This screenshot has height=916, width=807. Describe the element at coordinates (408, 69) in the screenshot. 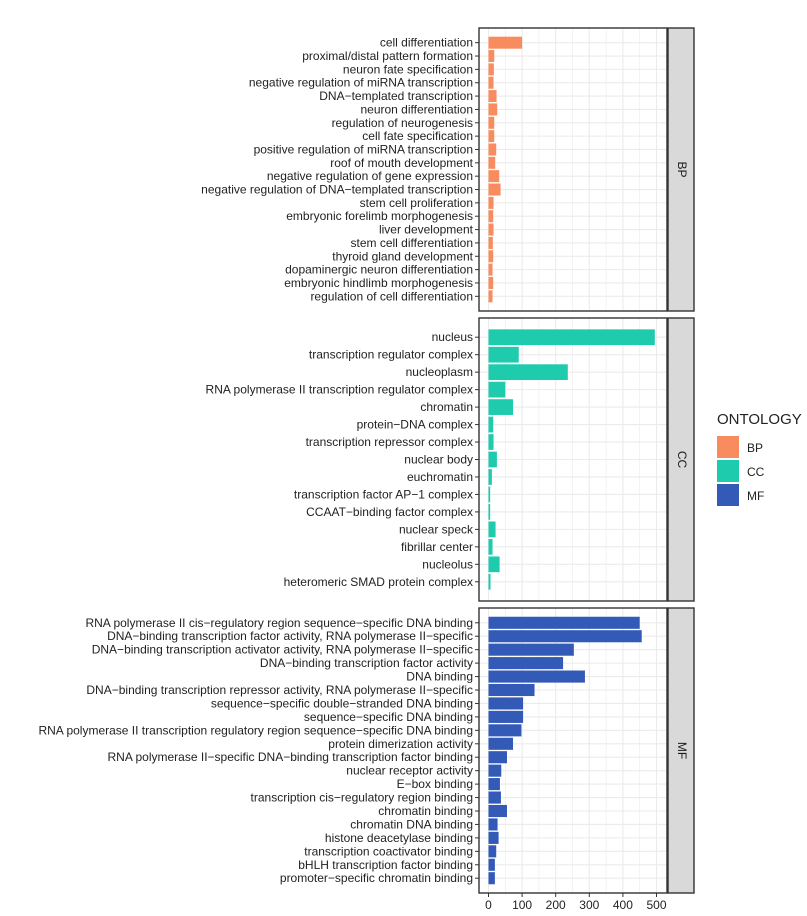

I see `category-label: neuron fate specification` at that location.